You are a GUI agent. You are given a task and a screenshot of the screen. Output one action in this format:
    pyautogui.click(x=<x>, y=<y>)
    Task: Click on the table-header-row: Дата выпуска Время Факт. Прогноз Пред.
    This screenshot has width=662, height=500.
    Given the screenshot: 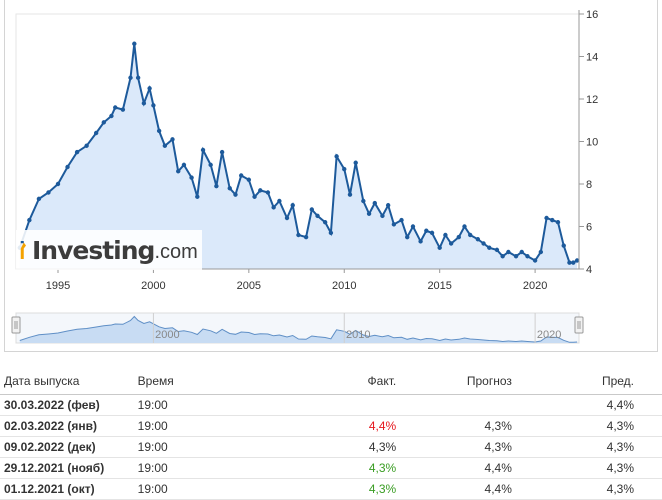 What is the action you would take?
    pyautogui.click(x=331, y=381)
    